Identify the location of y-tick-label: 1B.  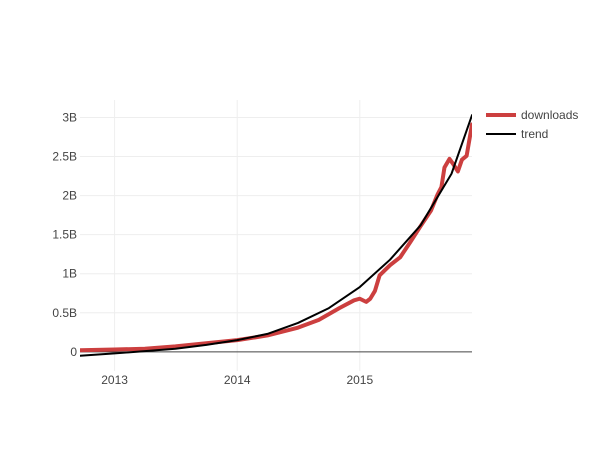
(69, 274).